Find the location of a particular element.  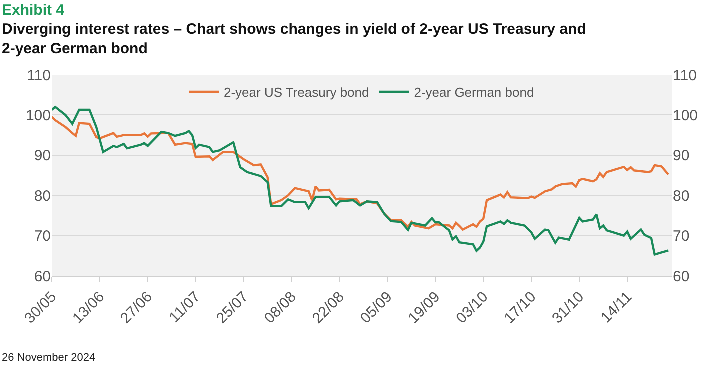

chart-title: Exhibit 4 is located at coordinates (34, 10).